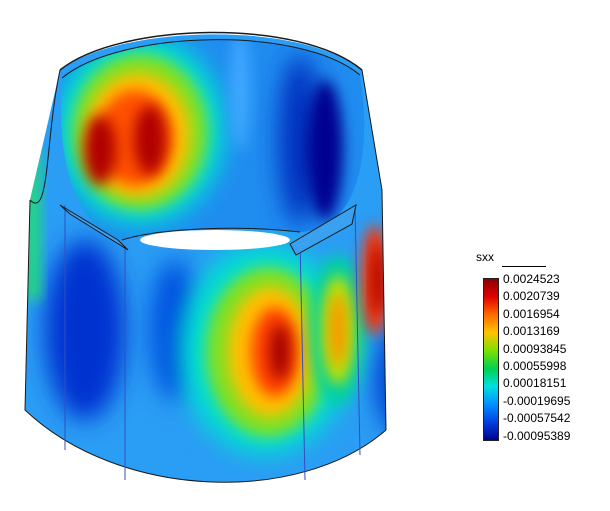 The width and height of the screenshot is (610, 511). What do you see at coordinates (537, 418) in the screenshot?
I see `colorbar-tick-label: -0.00057542` at bounding box center [537, 418].